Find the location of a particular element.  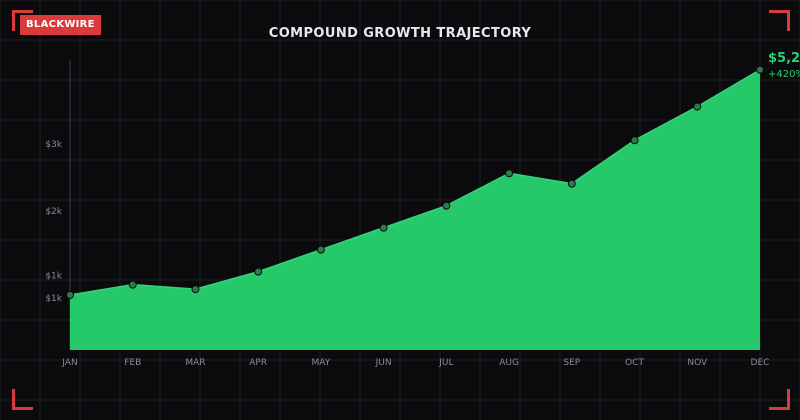

x-tick-label: JUL is located at coordinates (445, 363).